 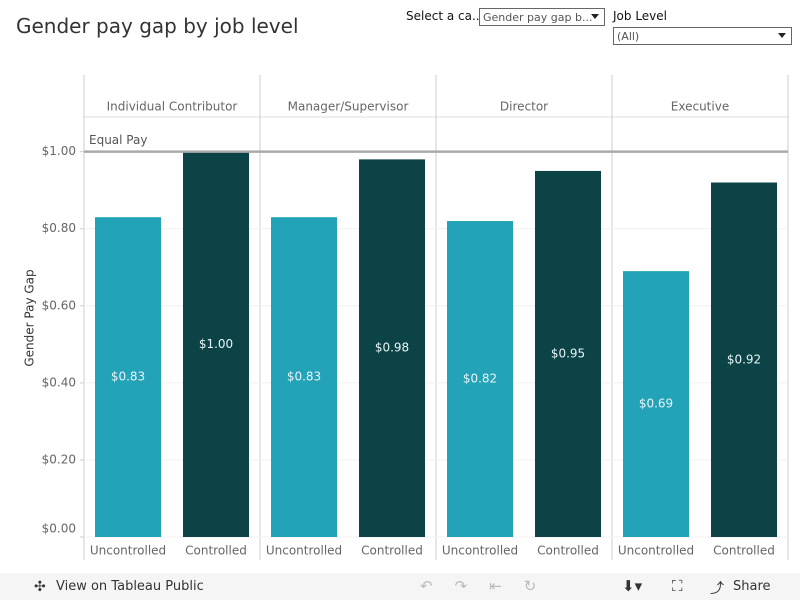 I want to click on fullscreen-icon: ⛶, so click(x=677, y=586).